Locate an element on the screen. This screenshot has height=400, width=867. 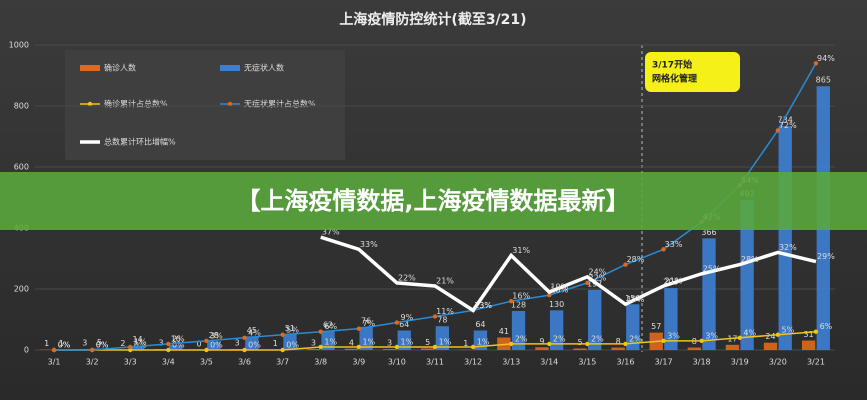
legend-label: 总数累计环比增幅% is located at coordinates (140, 142).